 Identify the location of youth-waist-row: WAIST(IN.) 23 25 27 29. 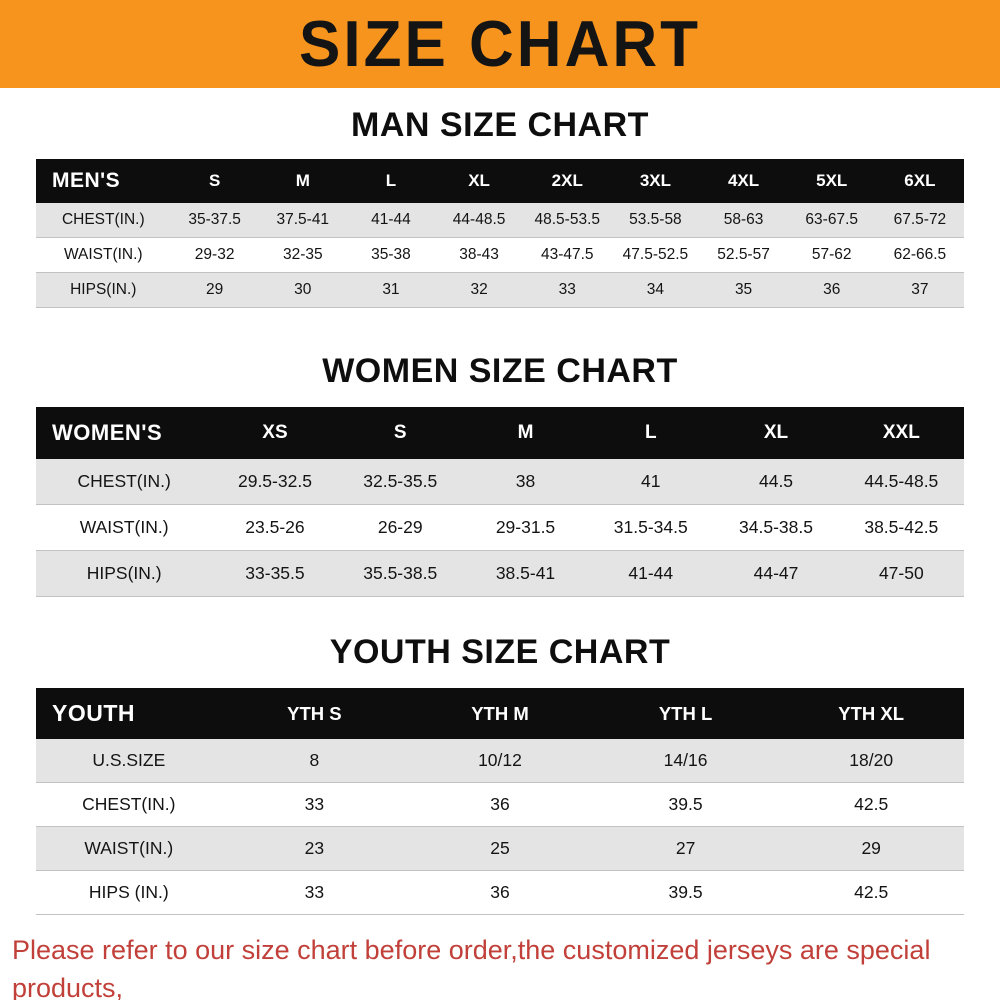
(500, 848).